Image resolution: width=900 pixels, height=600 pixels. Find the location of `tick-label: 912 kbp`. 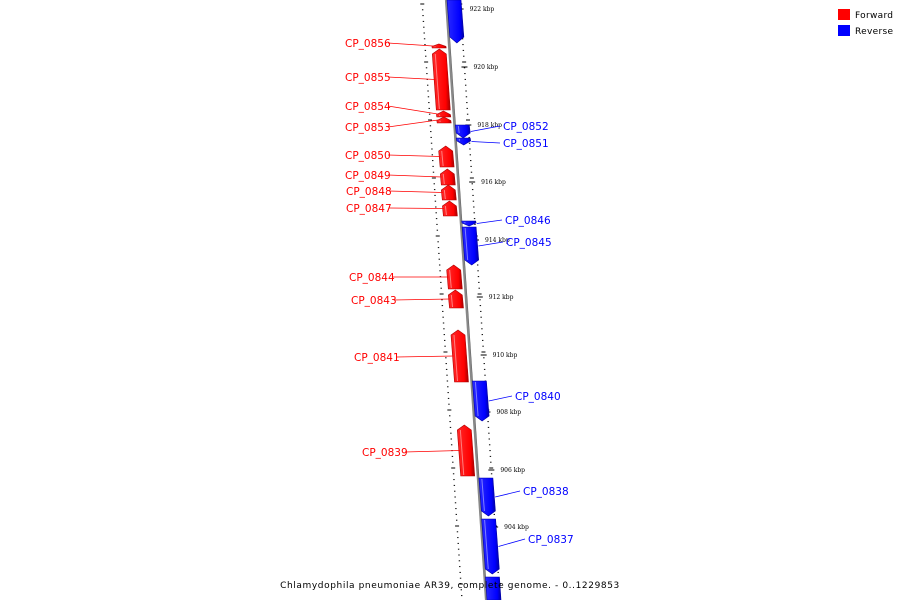

tick-label: 912 kbp is located at coordinates (501, 297).